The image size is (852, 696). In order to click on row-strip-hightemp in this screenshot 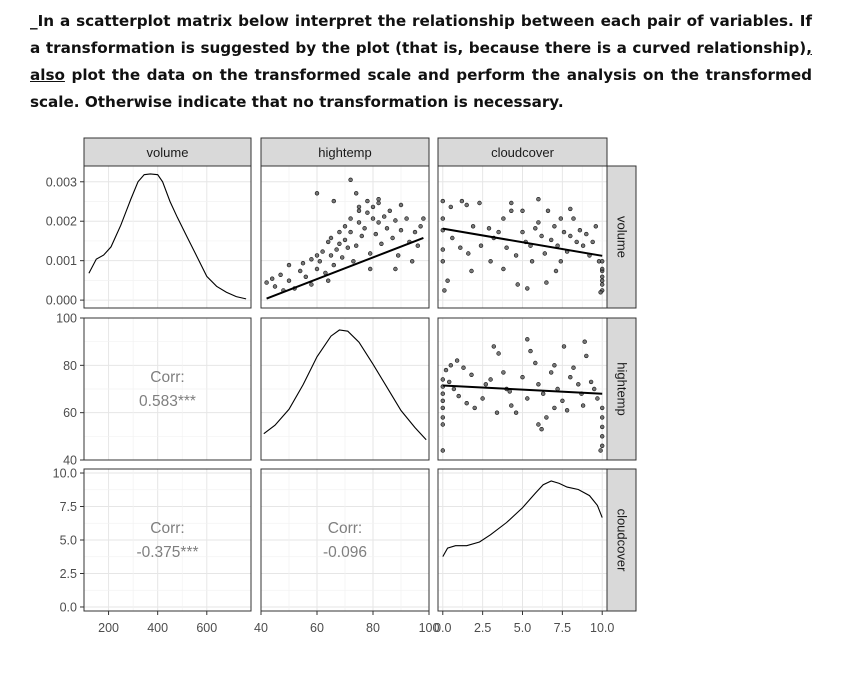, I will do `click(621, 389)`.